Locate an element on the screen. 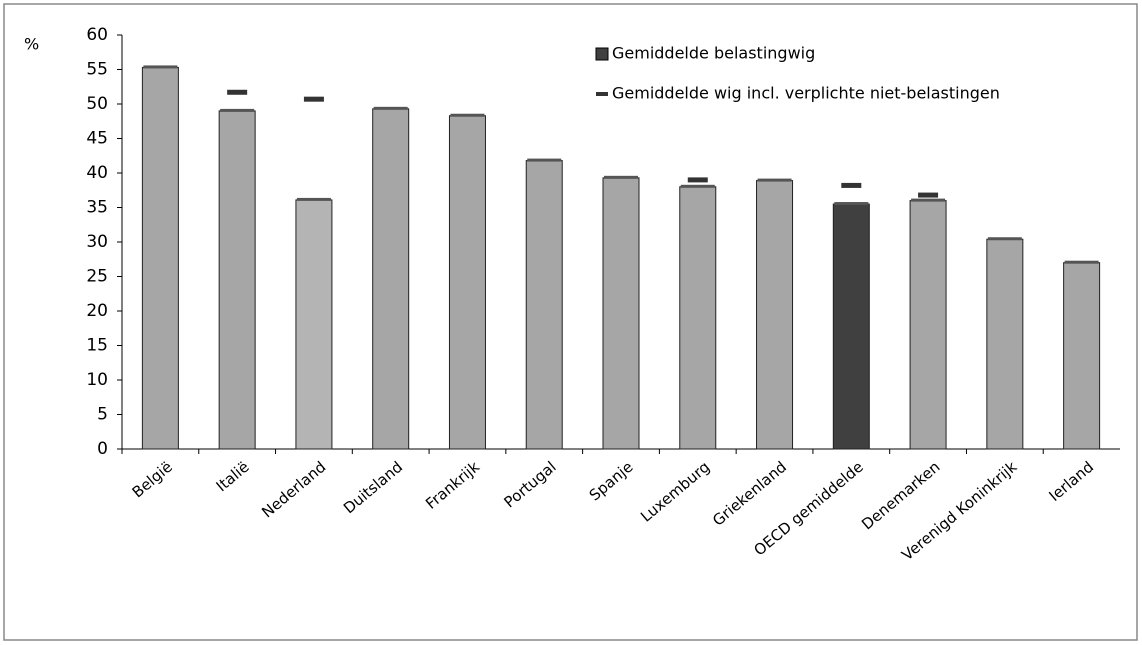 This screenshot has width=1142, height=645. y-tick-label: 10 is located at coordinates (97, 380).